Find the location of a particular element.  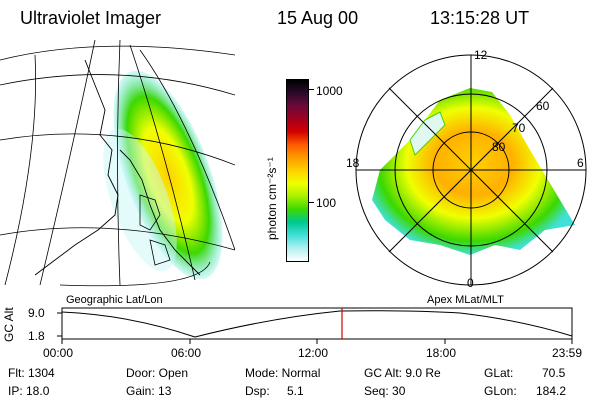

dsp-label: Dsp: is located at coordinates (257, 391).